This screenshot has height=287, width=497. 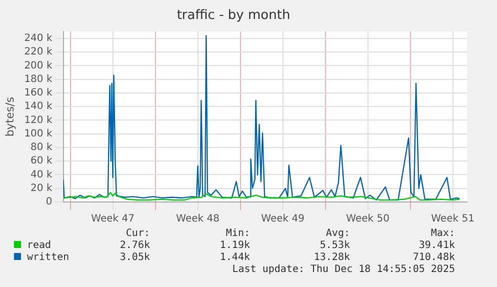 What do you see at coordinates (452, 219) in the screenshot?
I see `x-tick-label: Week 51` at bounding box center [452, 219].